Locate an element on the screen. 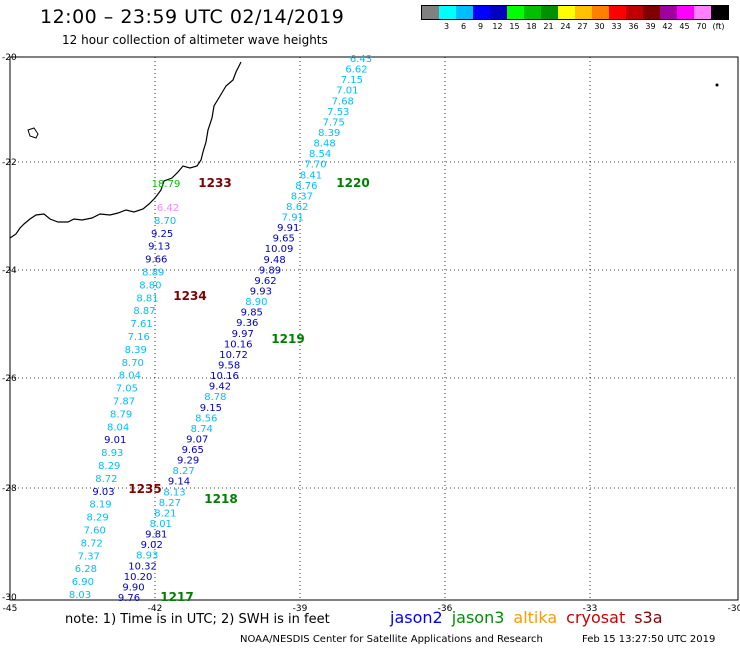  wave-height-value: 8.37 is located at coordinates (302, 196).